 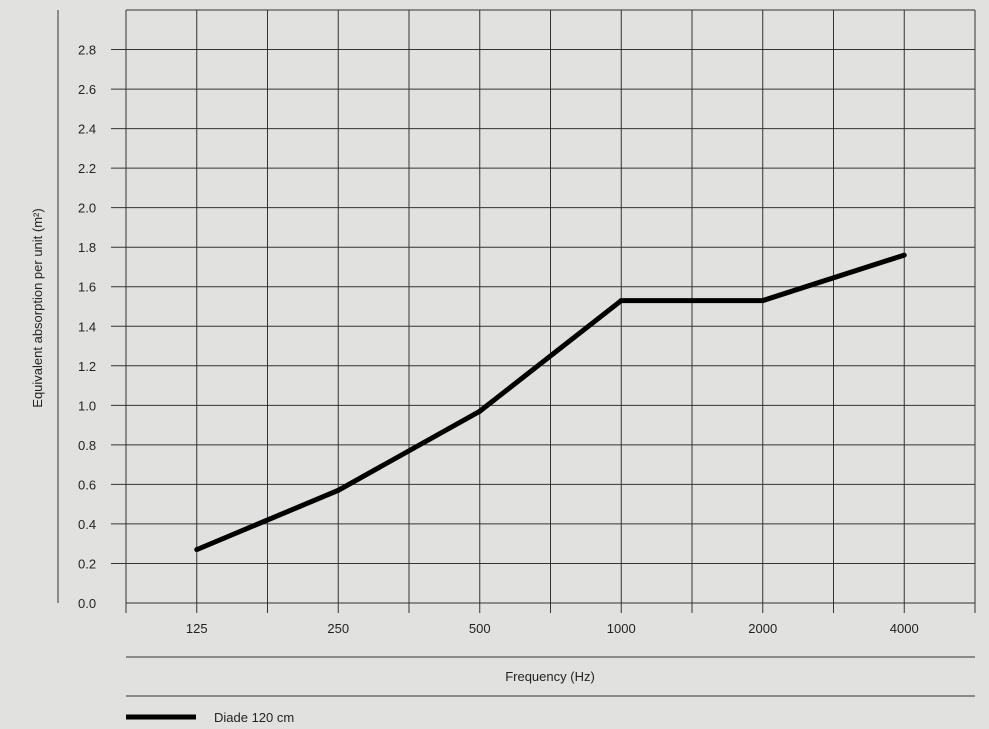 I want to click on y-tick-label: 0.6, so click(x=87, y=484).